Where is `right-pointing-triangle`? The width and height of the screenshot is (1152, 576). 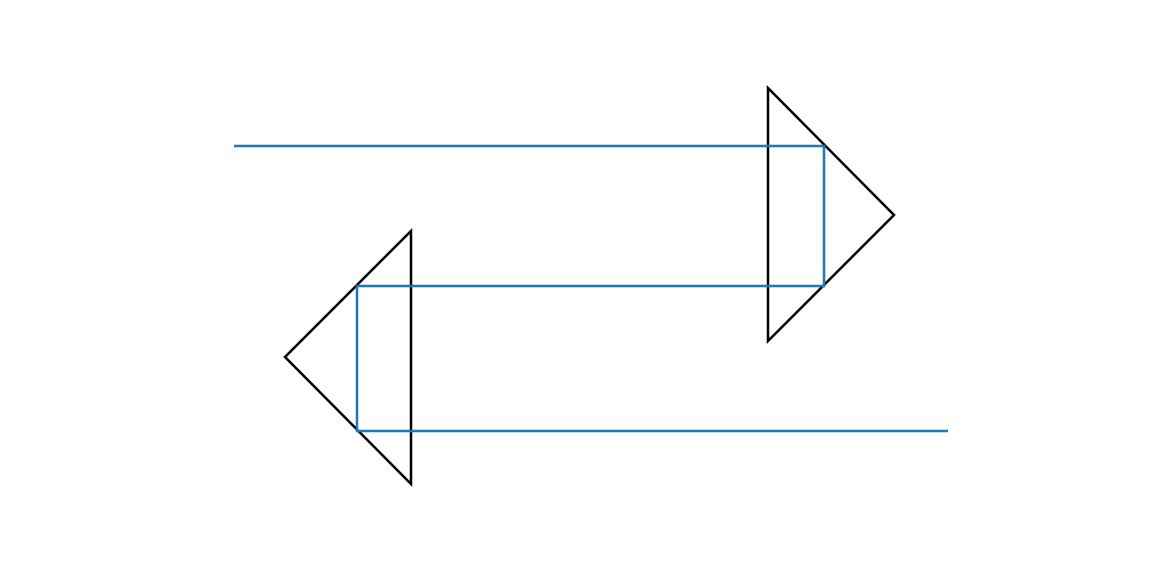
right-pointing-triangle is located at coordinates (831, 214).